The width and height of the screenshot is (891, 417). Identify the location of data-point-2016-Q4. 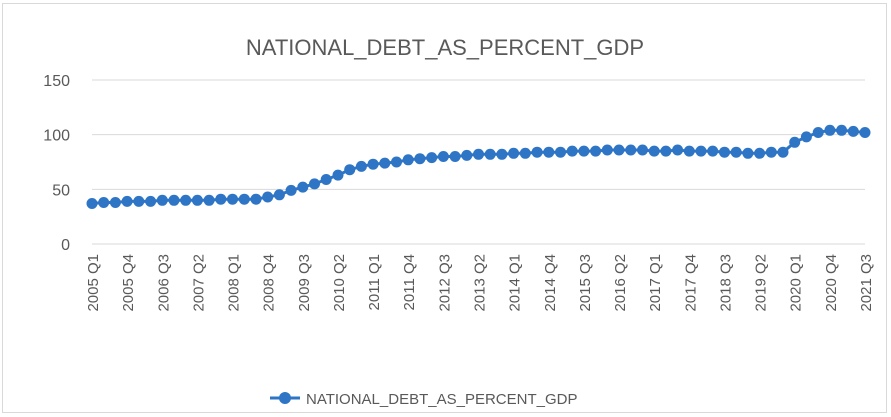
(642, 150).